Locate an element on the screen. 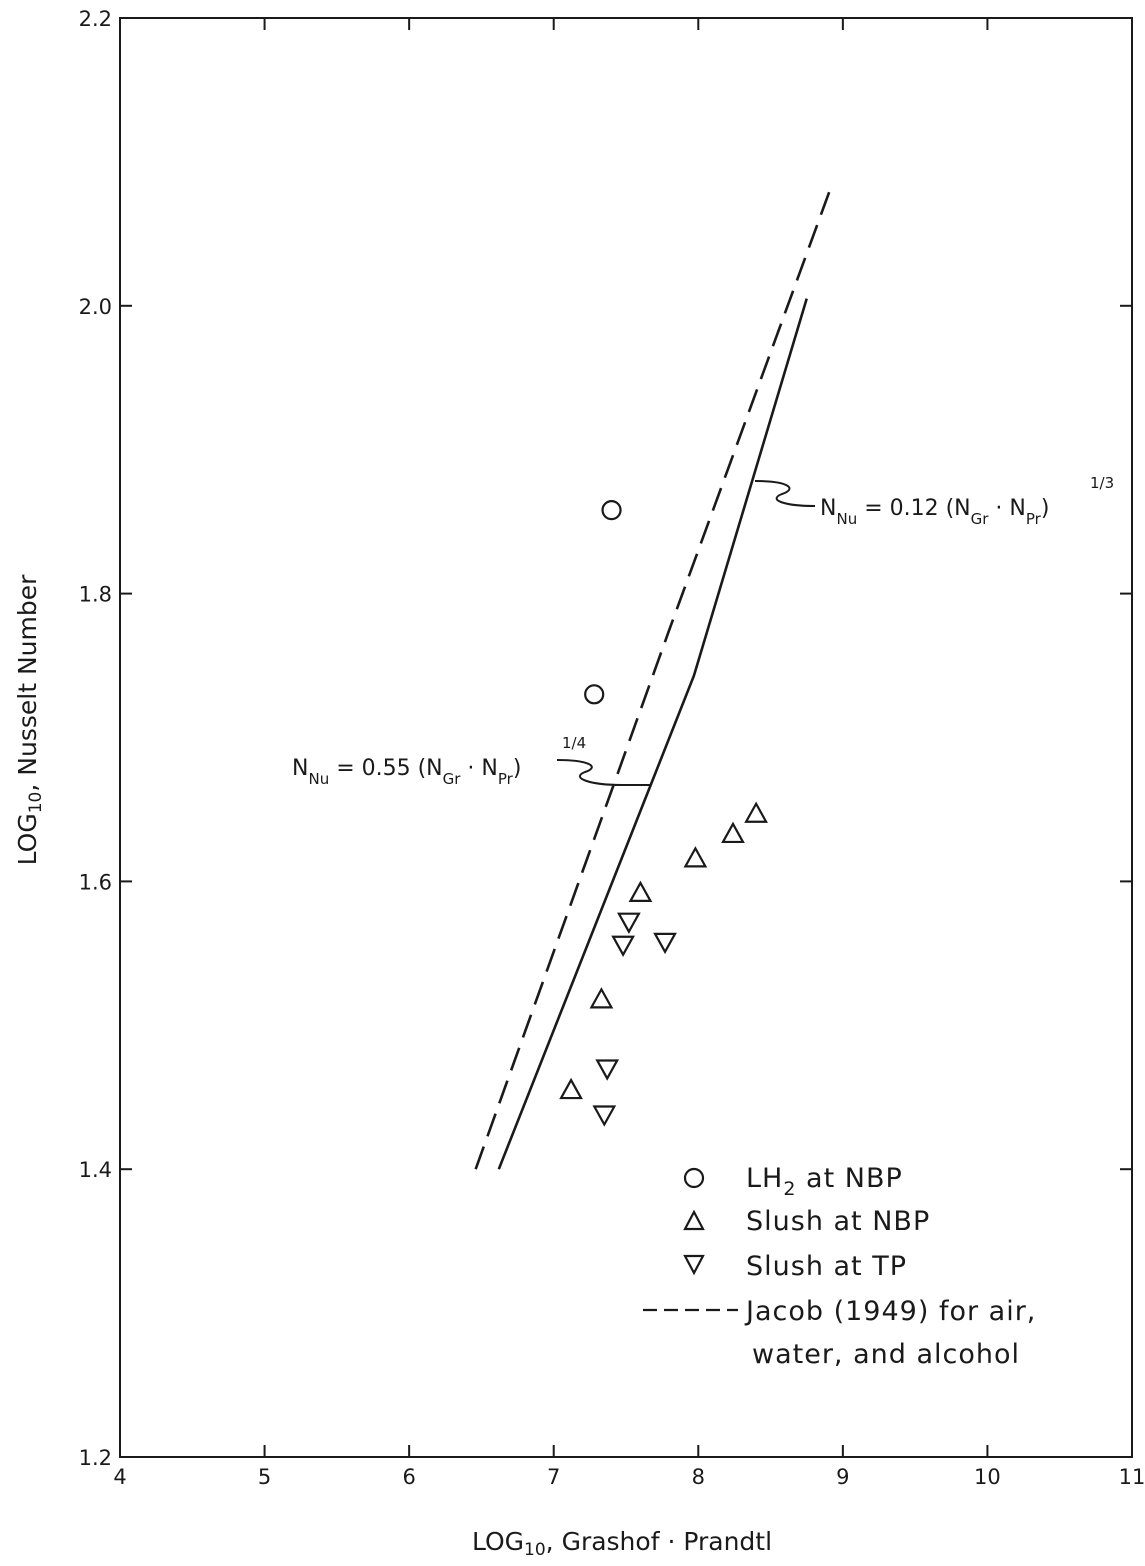  y-tick-label: 1.6 is located at coordinates (95, 882).